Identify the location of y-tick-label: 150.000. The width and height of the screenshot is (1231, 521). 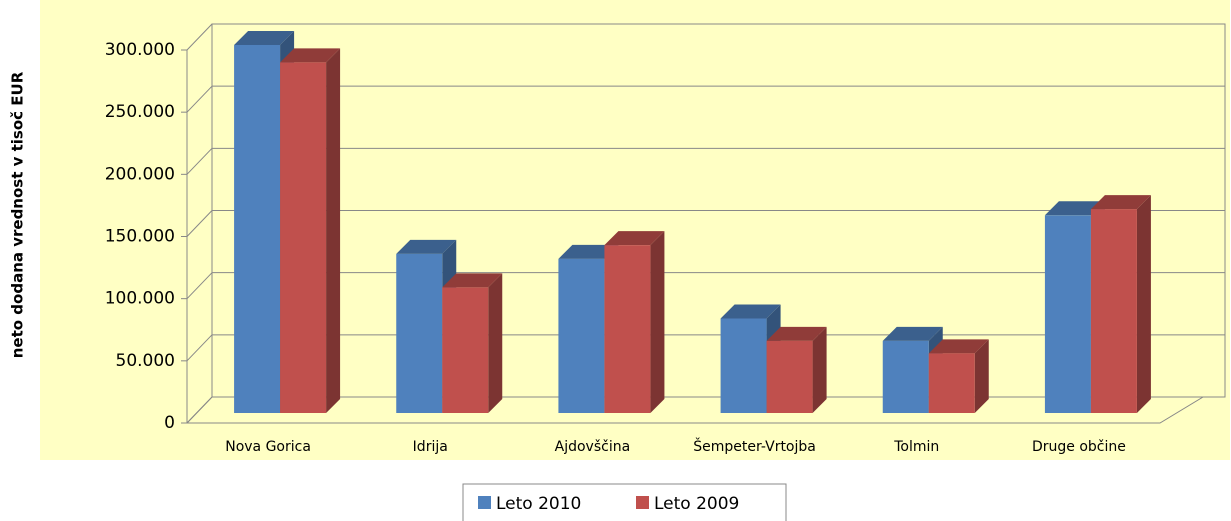
(140, 237).